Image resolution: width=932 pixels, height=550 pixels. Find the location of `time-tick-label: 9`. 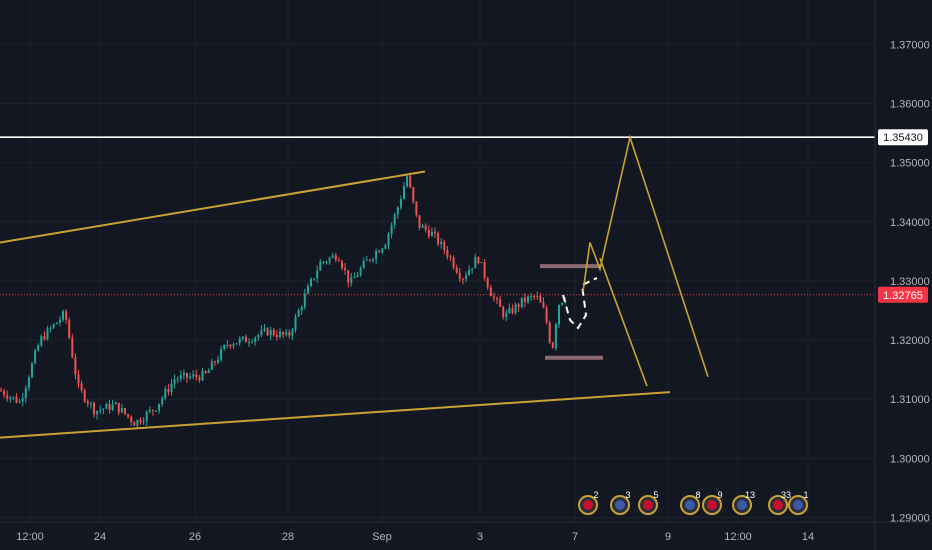

time-tick-label: 9 is located at coordinates (668, 537).